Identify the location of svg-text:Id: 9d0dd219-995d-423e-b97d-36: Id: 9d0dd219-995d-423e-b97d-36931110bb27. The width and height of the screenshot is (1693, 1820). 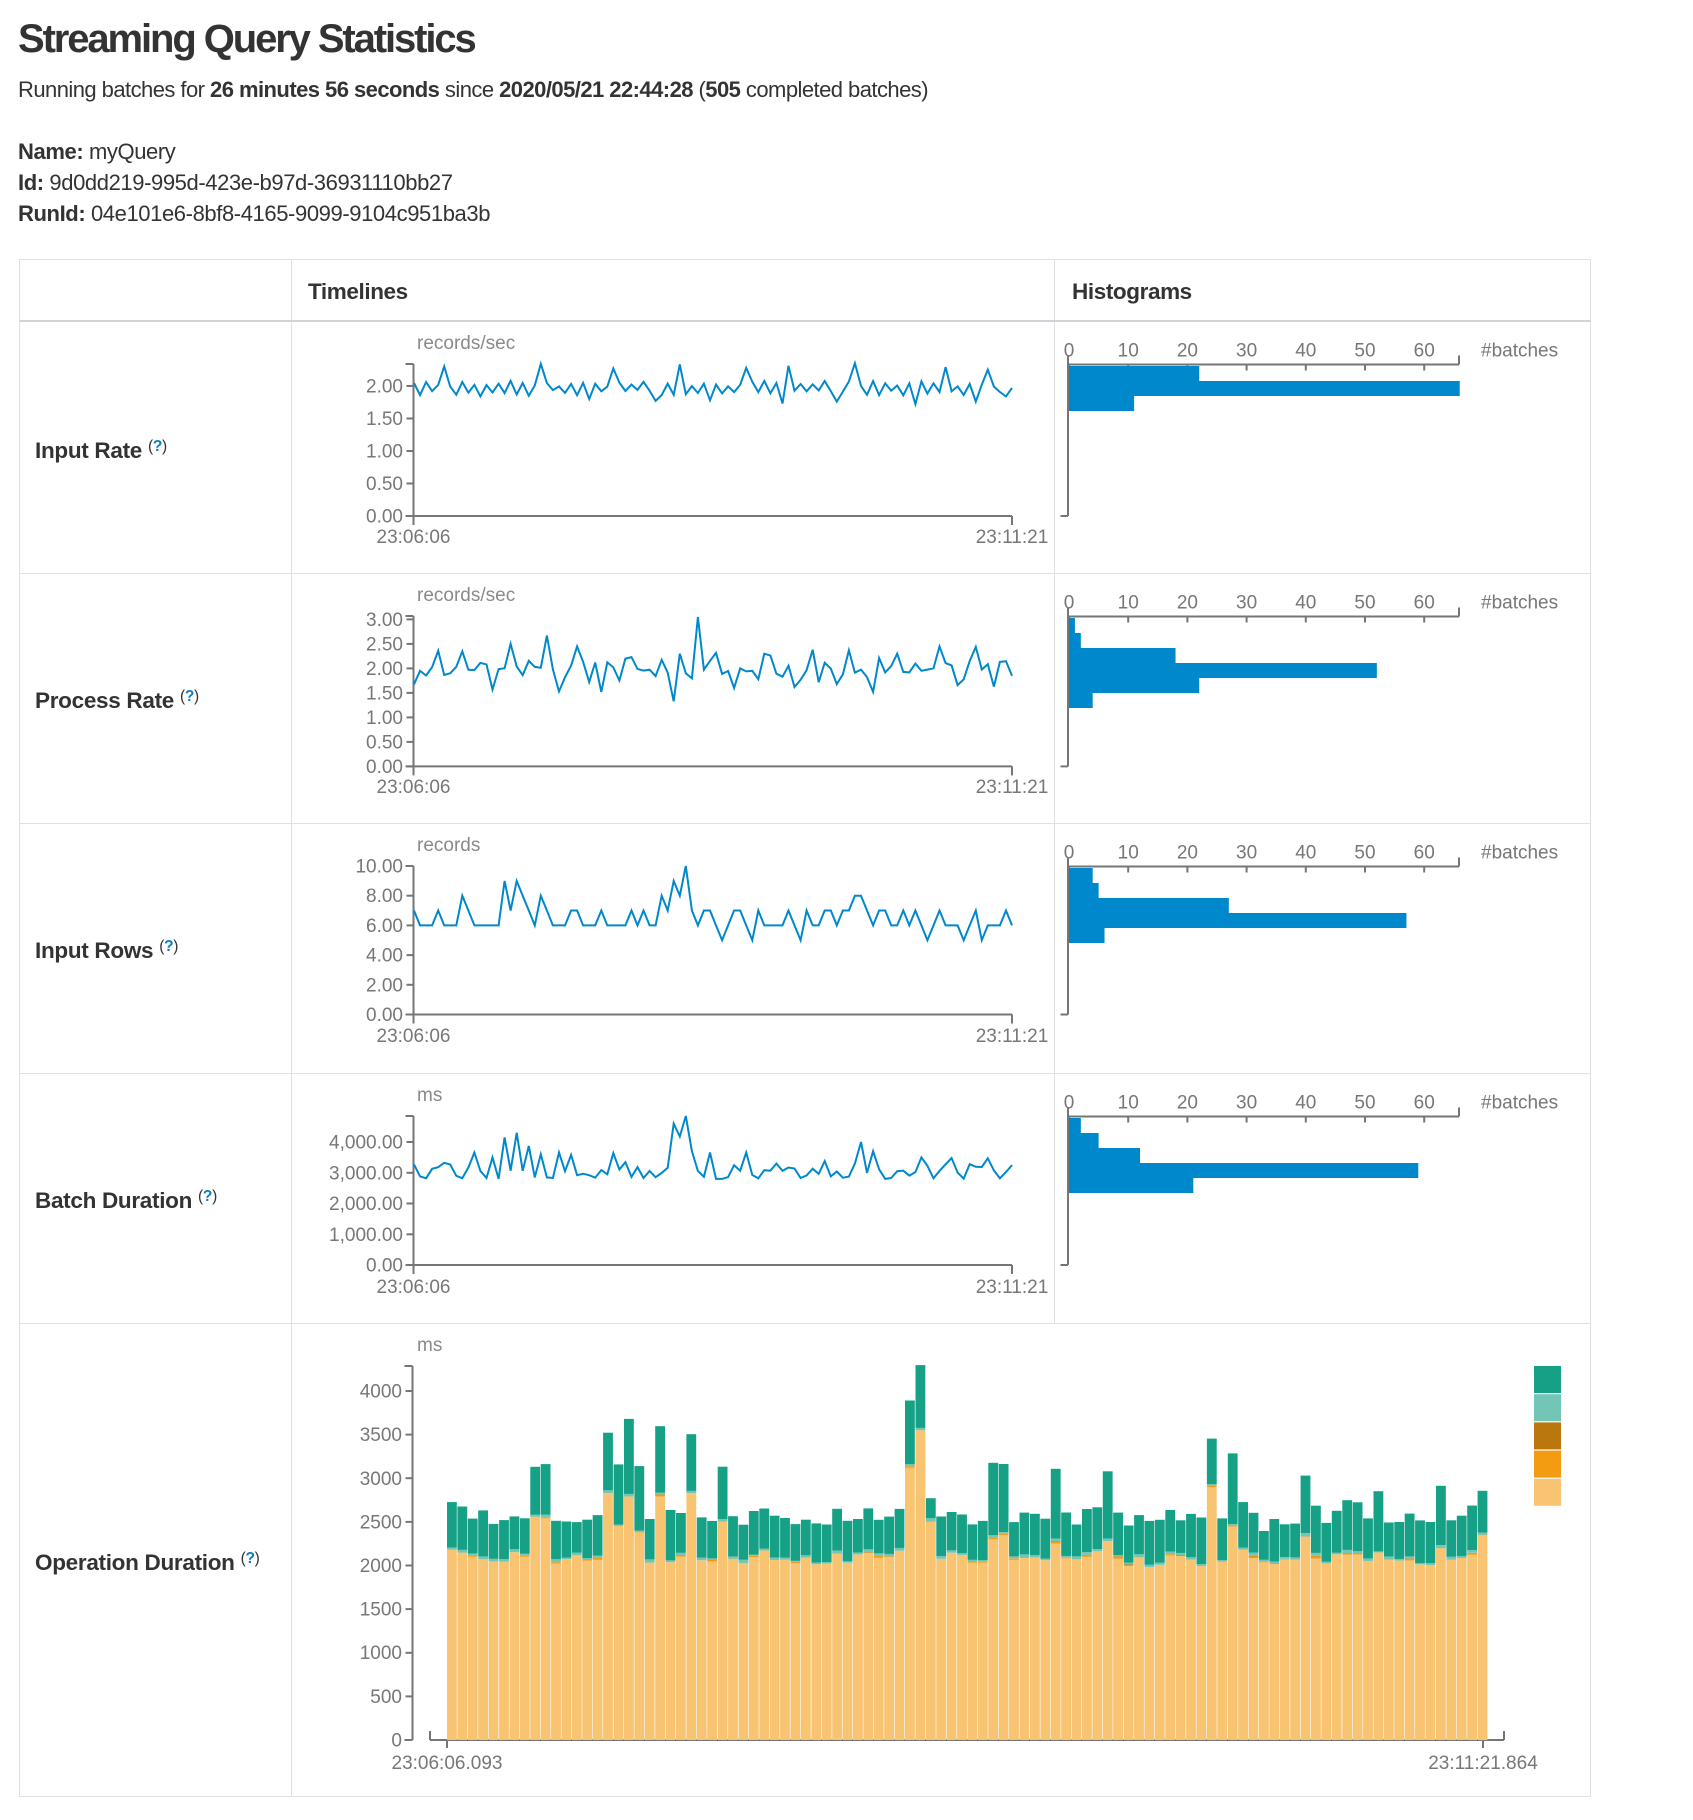
(235, 182).